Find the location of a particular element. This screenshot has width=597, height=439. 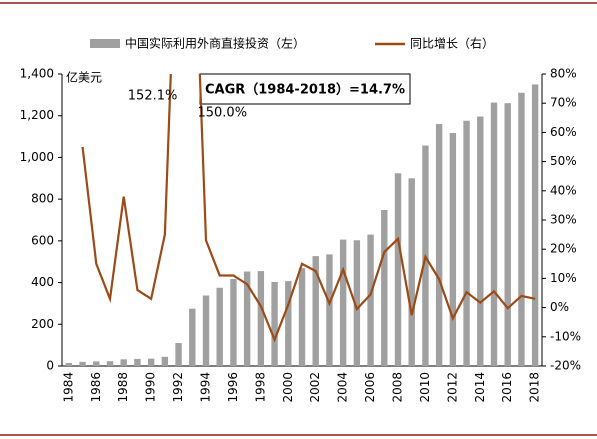

data-label: 152.1% is located at coordinates (153, 96).